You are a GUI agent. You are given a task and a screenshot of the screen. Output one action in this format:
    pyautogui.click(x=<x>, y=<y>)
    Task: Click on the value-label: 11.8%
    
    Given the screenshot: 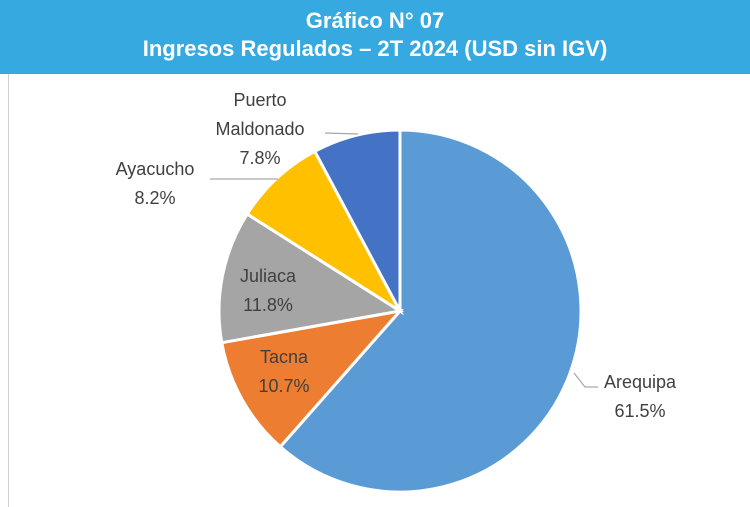 What is the action you would take?
    pyautogui.click(x=268, y=305)
    